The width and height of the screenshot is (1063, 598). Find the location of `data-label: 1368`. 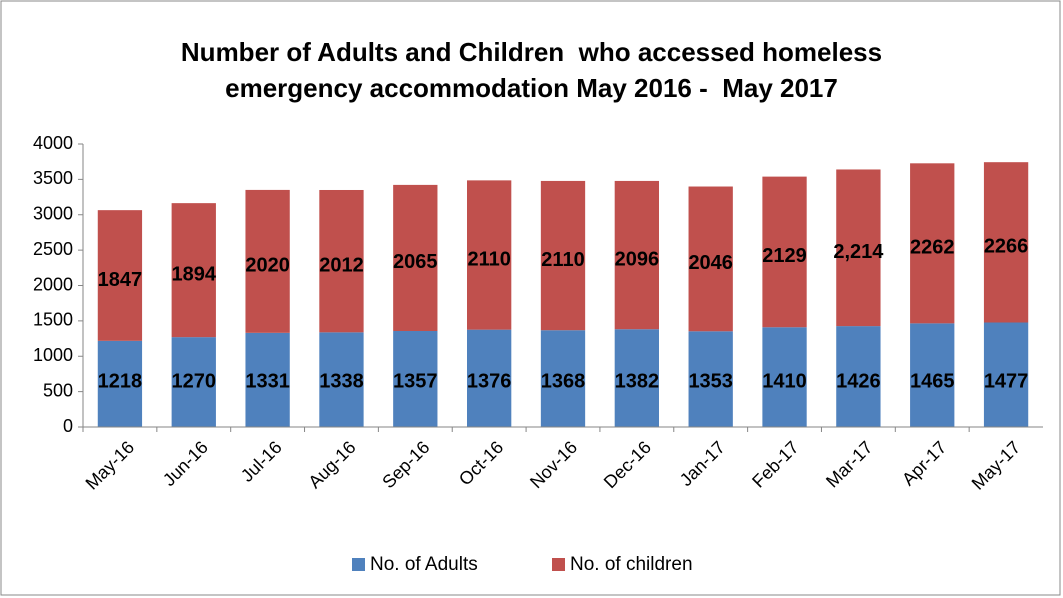

data-label: 1368 is located at coordinates (563, 381).